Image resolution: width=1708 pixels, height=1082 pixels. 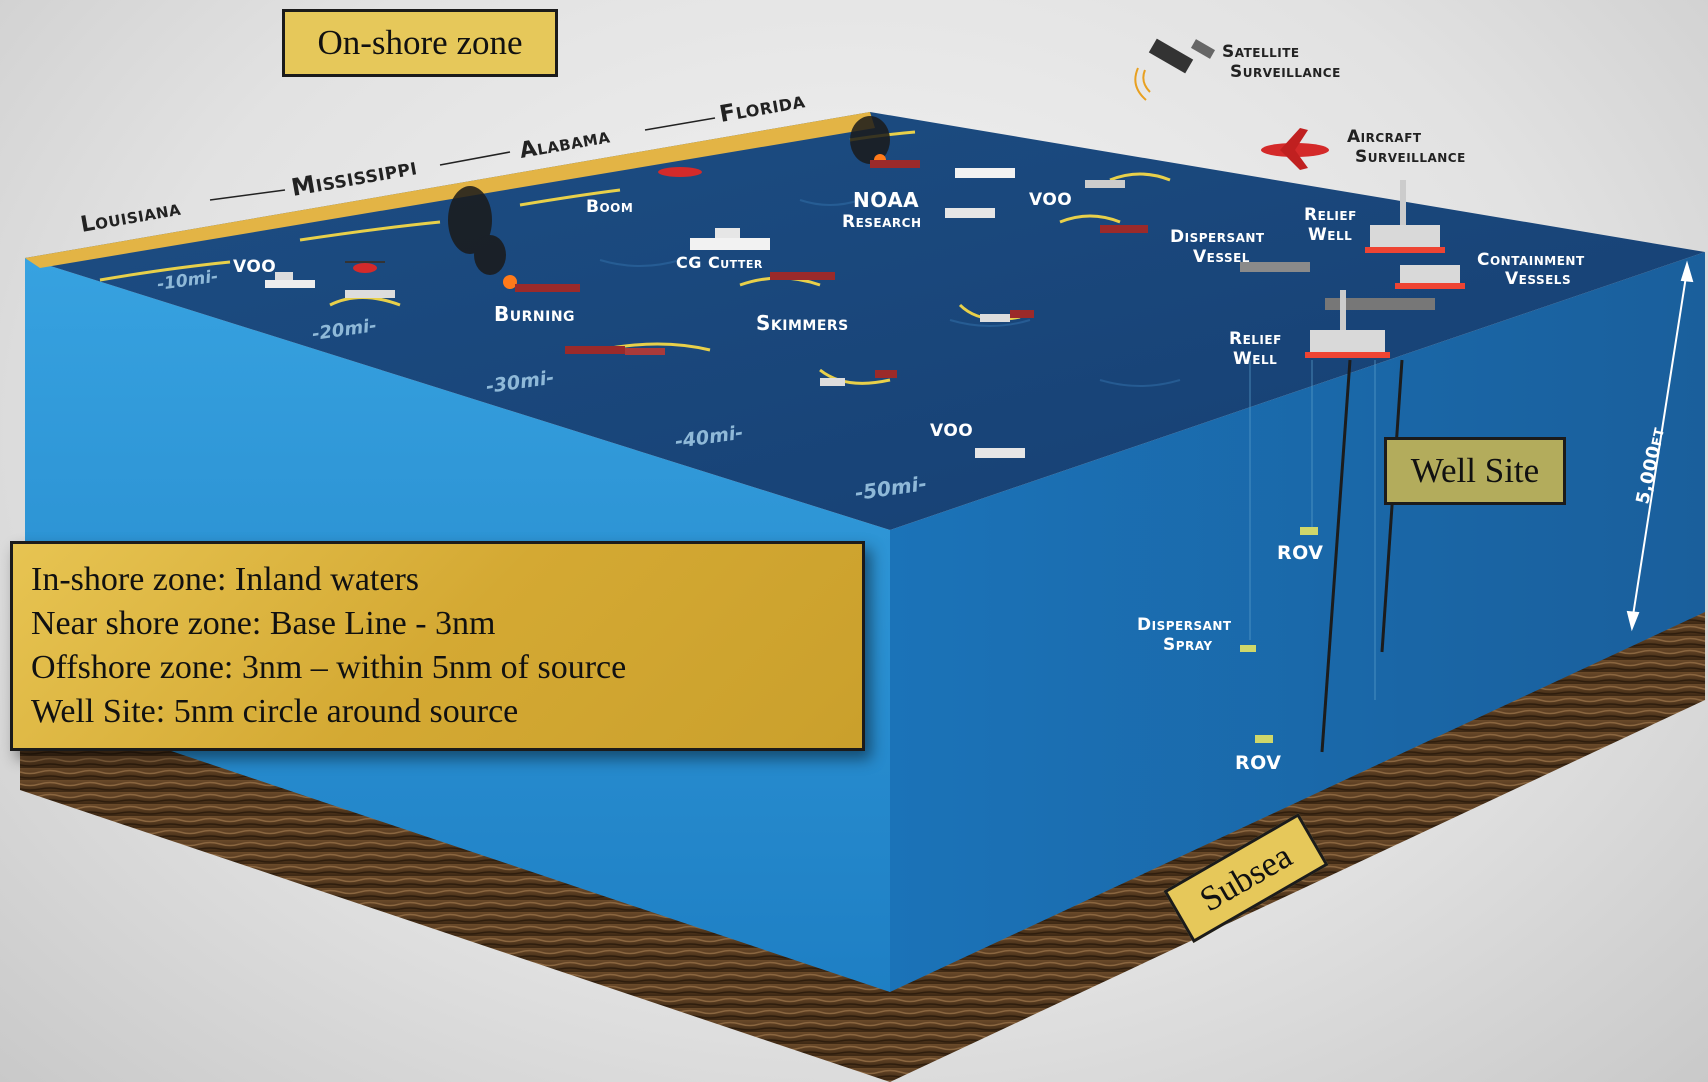 What do you see at coordinates (1285, 72) in the screenshot?
I see `label-satellite-2: Surveillance` at bounding box center [1285, 72].